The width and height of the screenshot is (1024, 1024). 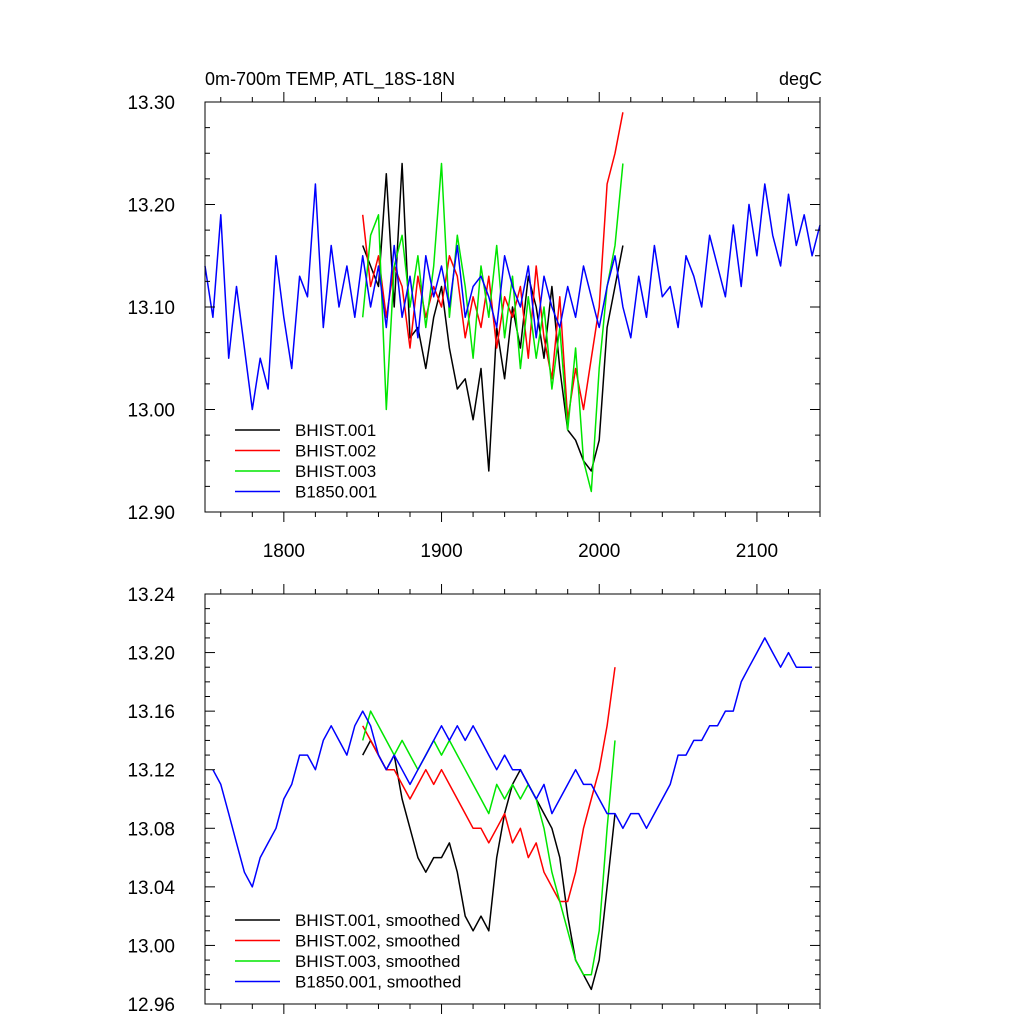 I want to click on legend-label: BHIST.003, smoothed, so click(x=377, y=961).